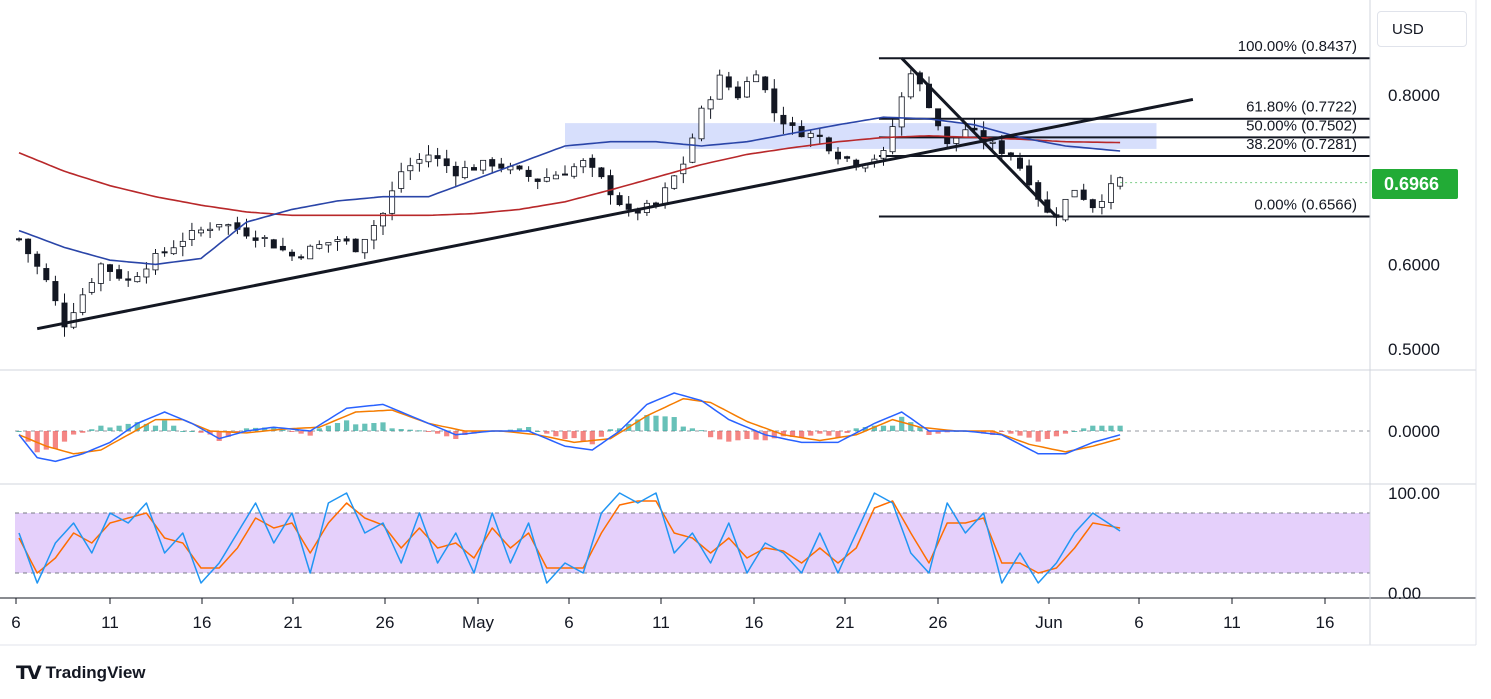  Describe the element at coordinates (1414, 493) in the screenshot. I see `stochastic-axis-label: 100.00` at that location.